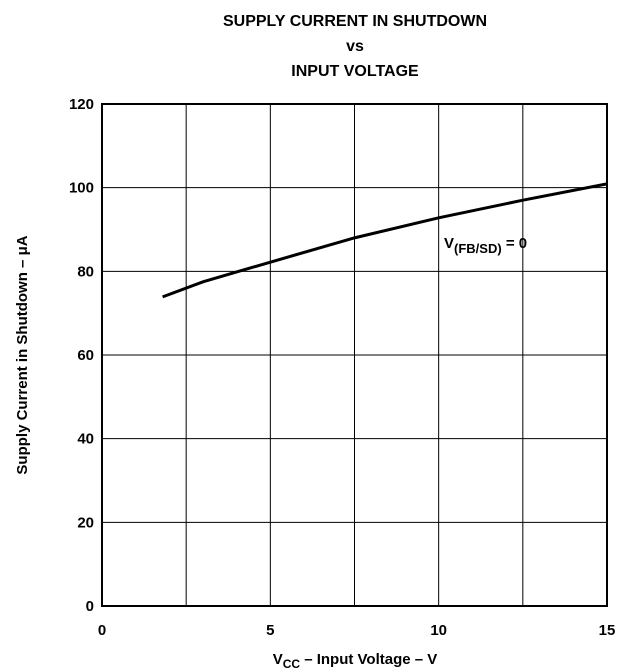 This screenshot has height=670, width=633. I want to click on y-tick-label: 60, so click(85, 355).